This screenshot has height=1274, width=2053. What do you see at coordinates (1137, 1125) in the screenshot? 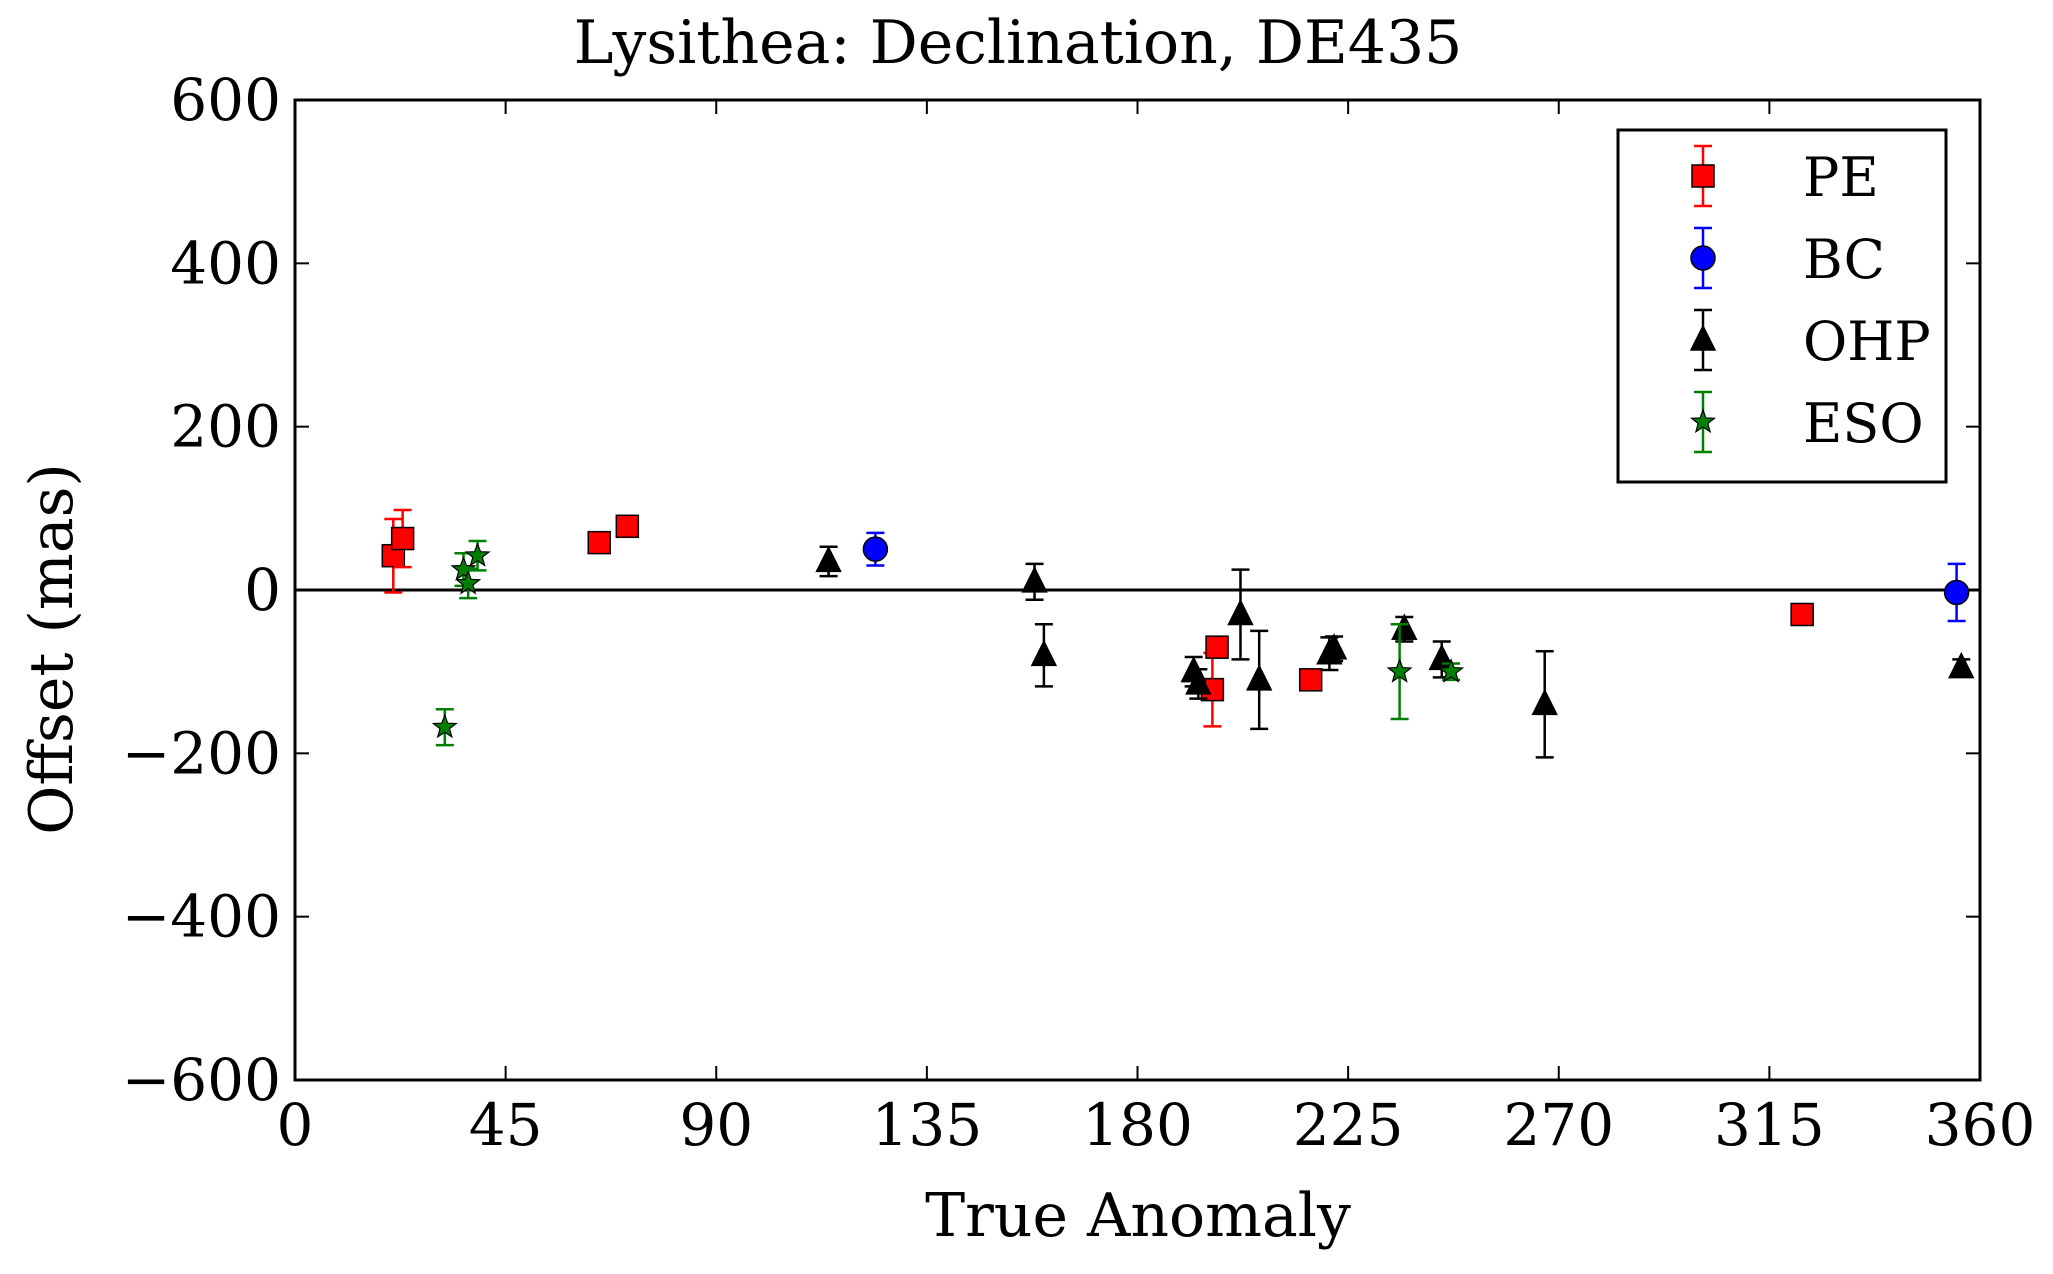
I see `x-tick-label: 180` at bounding box center [1137, 1125].